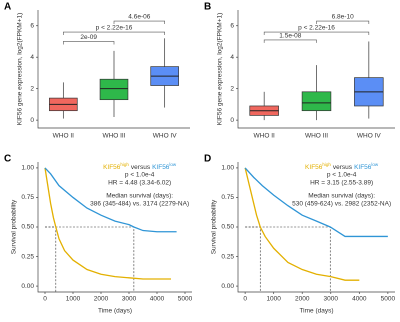  What do you see at coordinates (7, 159) in the screenshot?
I see `panel-letter: C` at bounding box center [7, 159].